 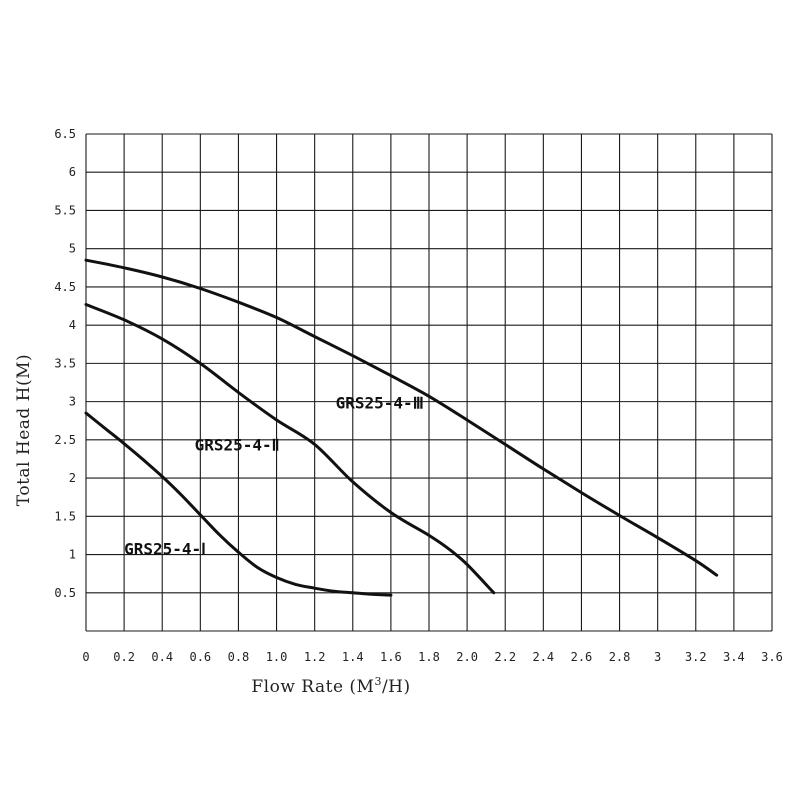 I want to click on y-tick-label: 4, so click(x=72, y=325).